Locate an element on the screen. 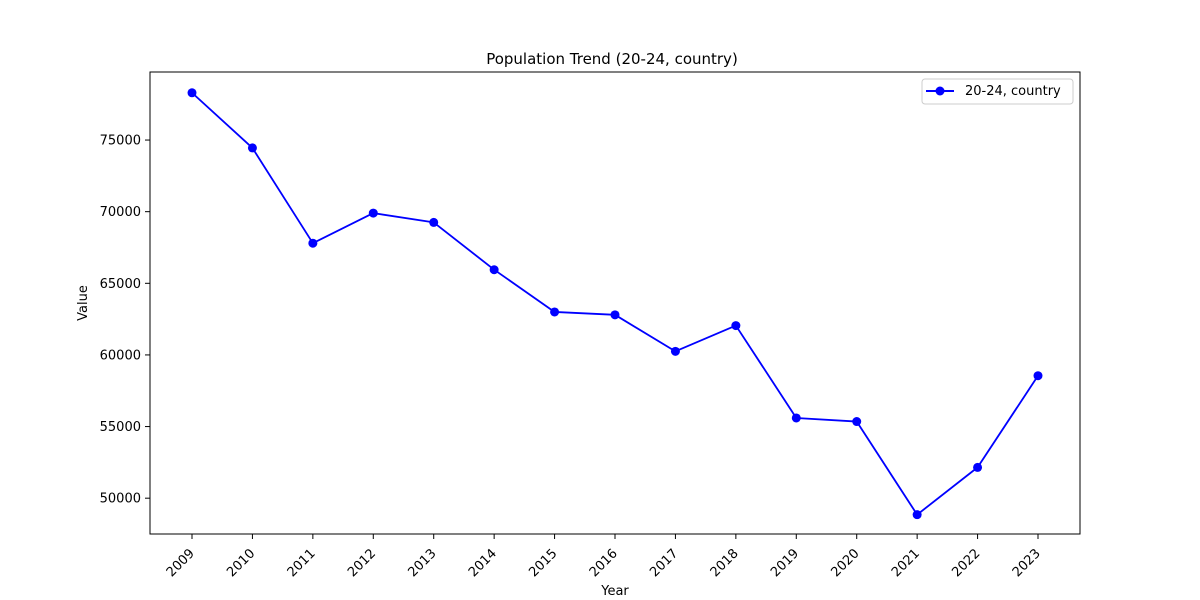  x-tick-label: 2020 is located at coordinates (846, 563).